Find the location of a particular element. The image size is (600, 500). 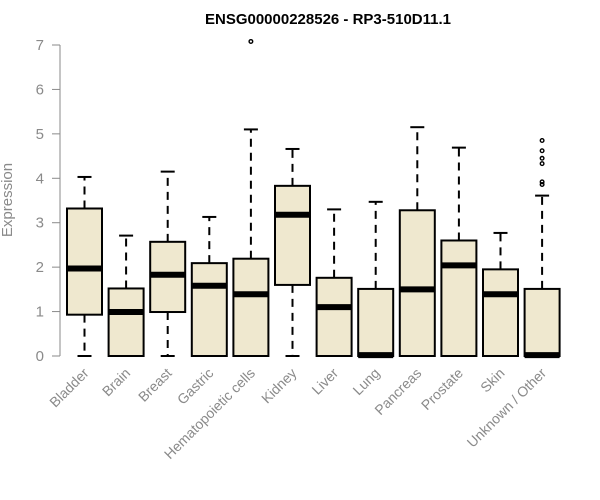

y-tick-label: 1 is located at coordinates (40, 312).